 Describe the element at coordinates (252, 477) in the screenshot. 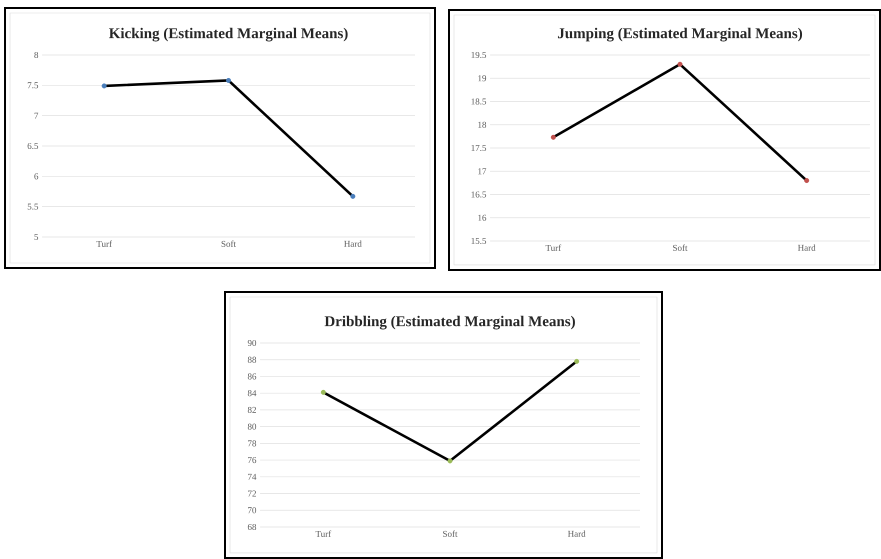

I see `y-tick-label: 74` at that location.